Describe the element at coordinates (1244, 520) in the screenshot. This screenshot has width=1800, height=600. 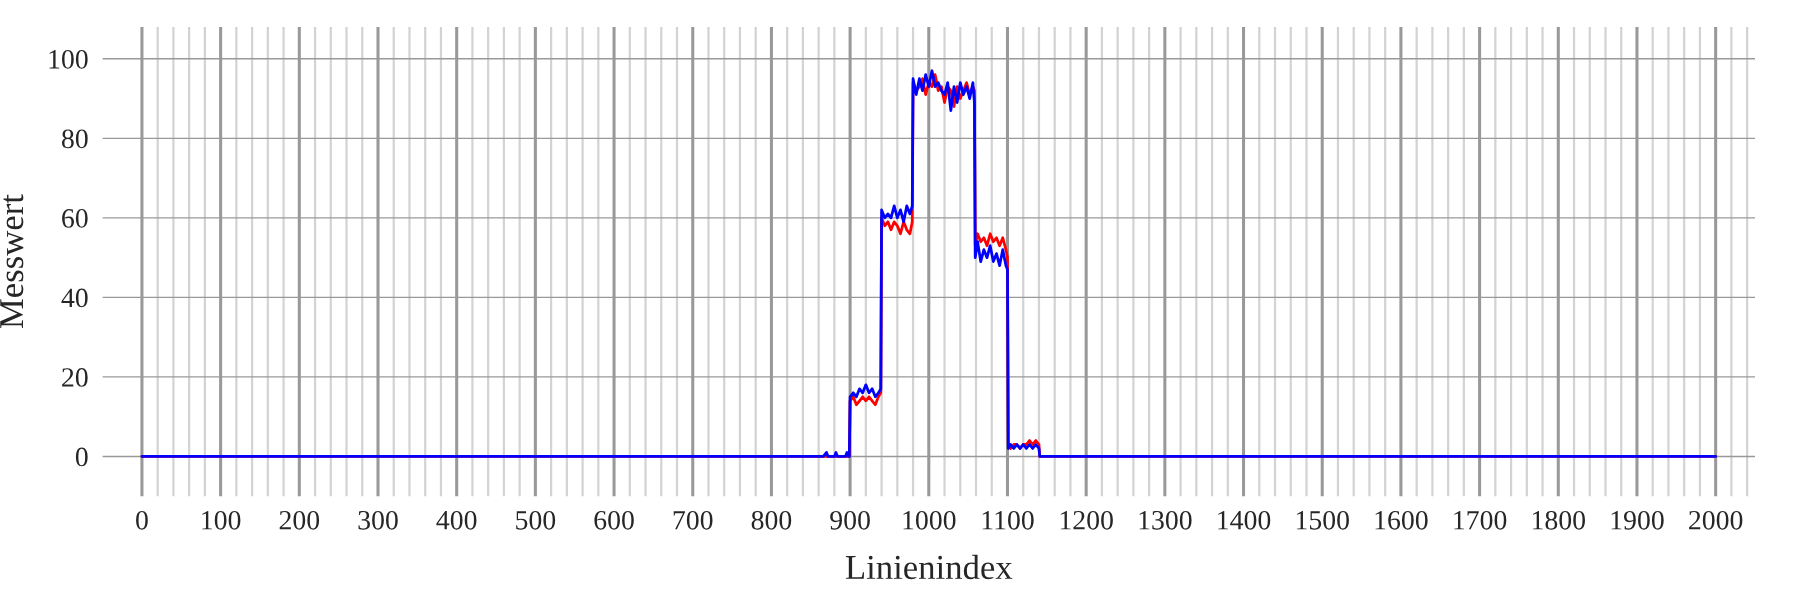
I see `x-tick-label: 1400` at that location.